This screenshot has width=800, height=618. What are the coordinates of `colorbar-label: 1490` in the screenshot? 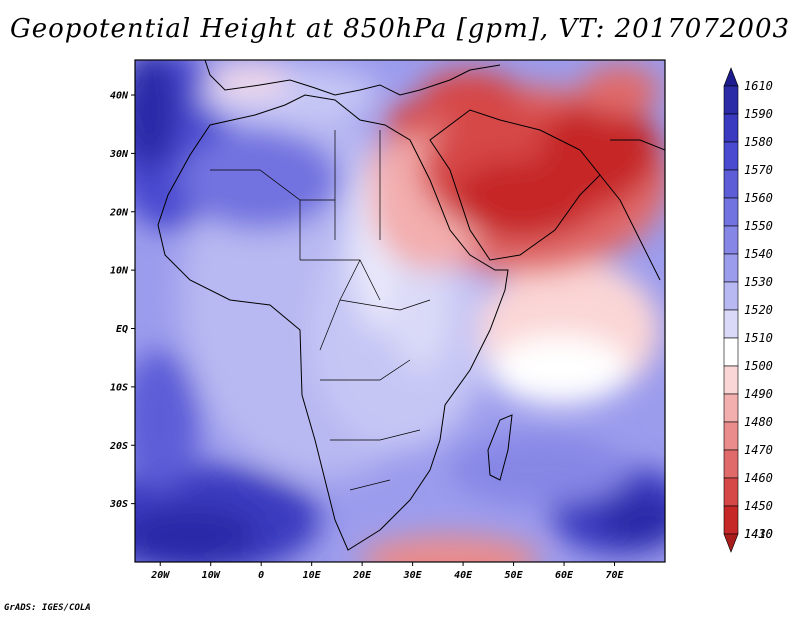 It's located at (758, 394).